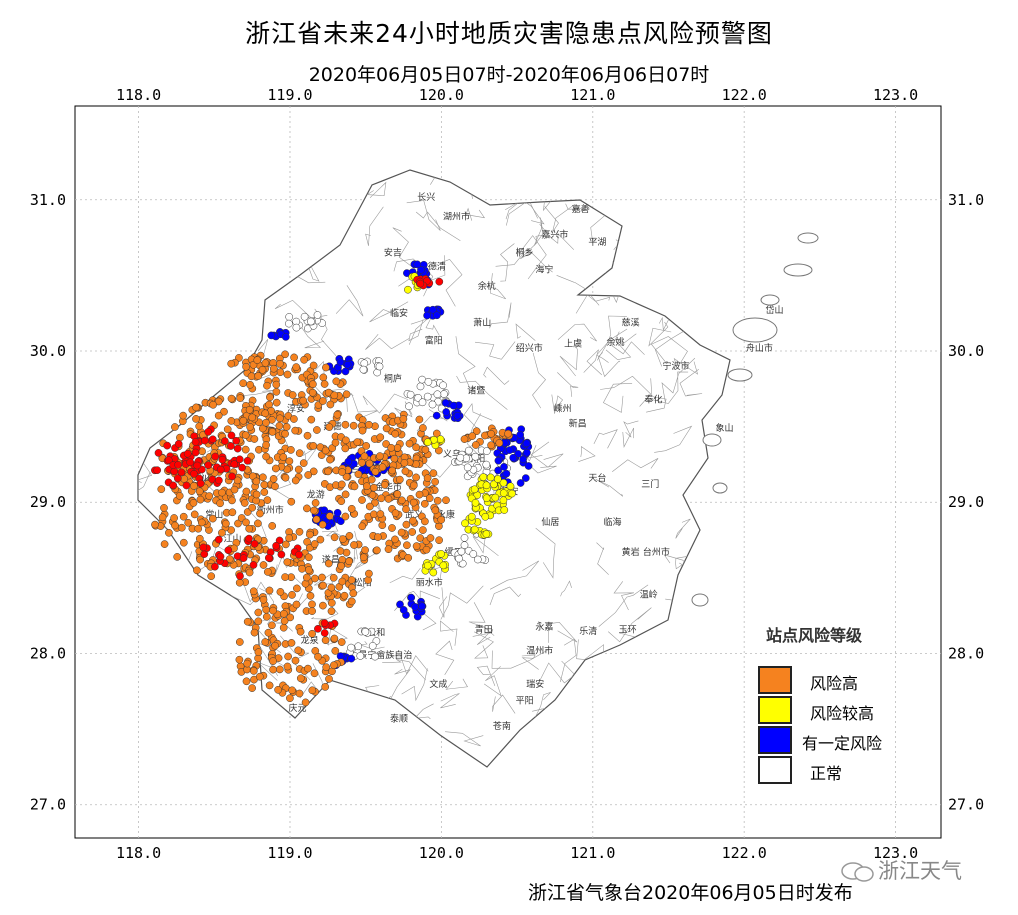 This screenshot has width=1018, height=915. I want to click on city-label: 嘉兴市, so click(554, 235).